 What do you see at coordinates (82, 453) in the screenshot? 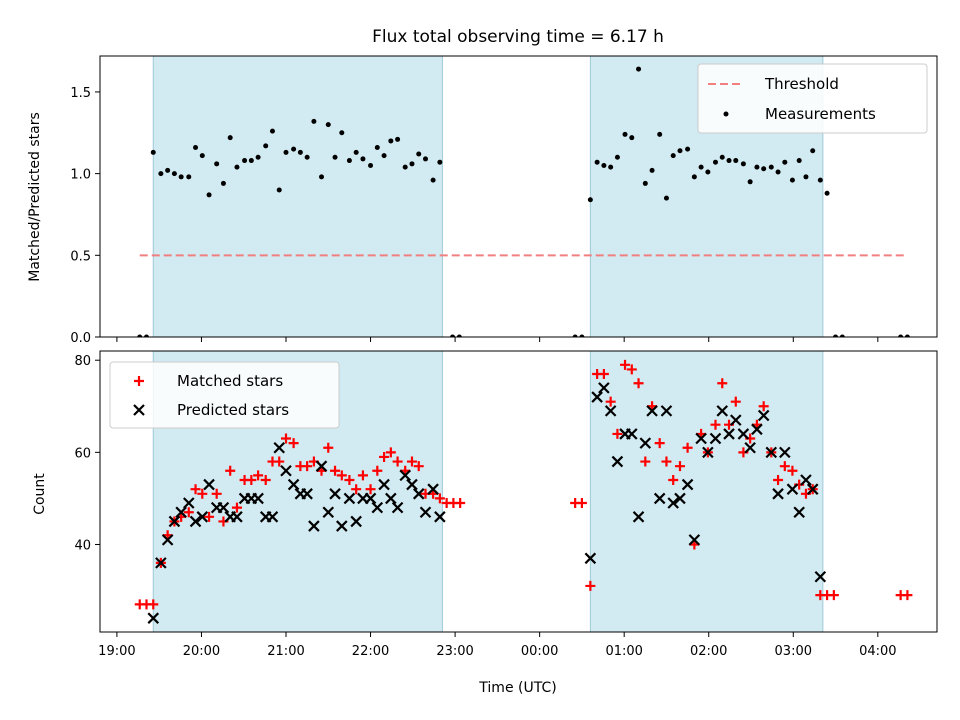
I see `y-tick-label: 60` at bounding box center [82, 453].